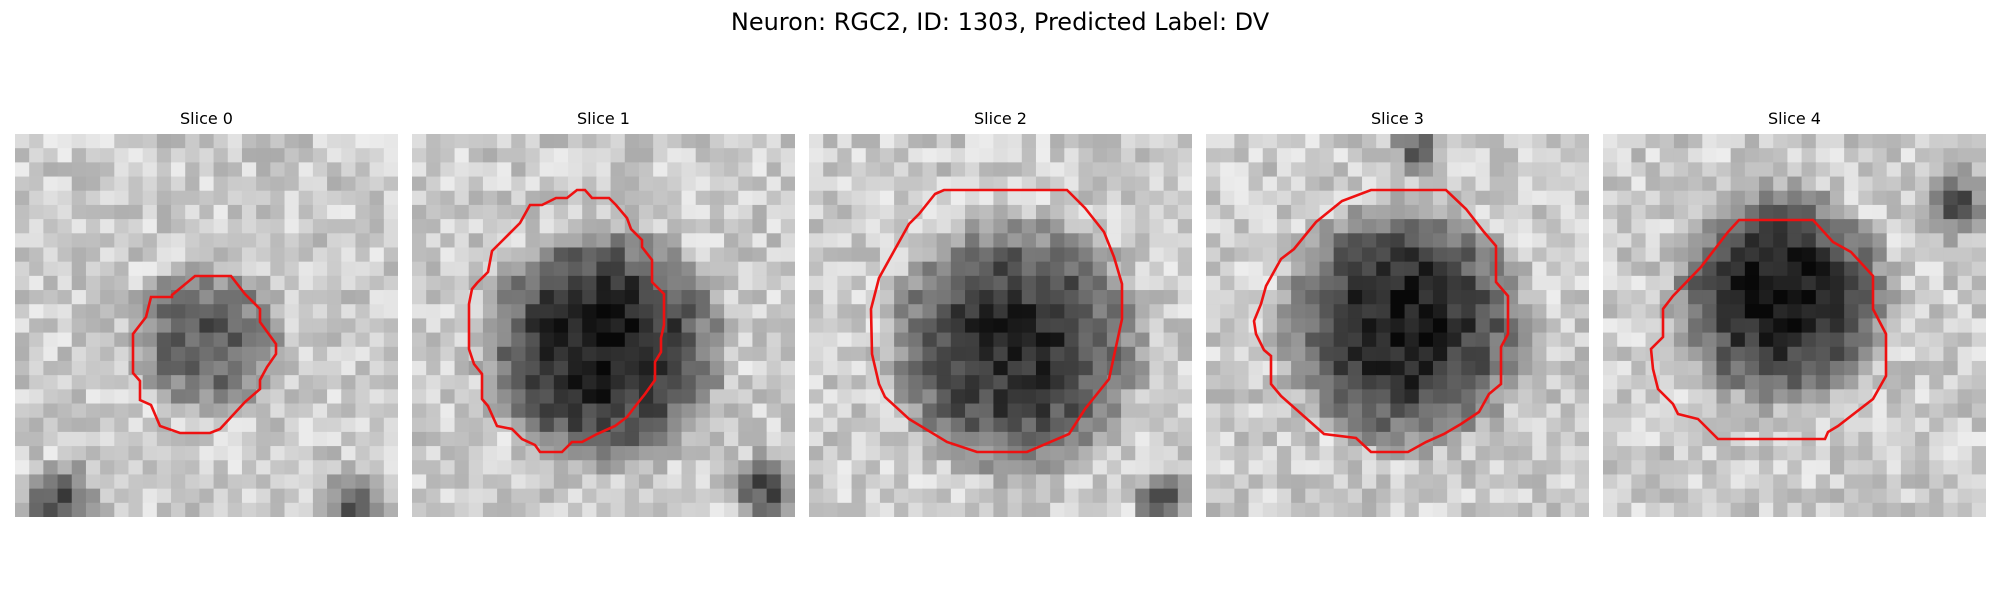 This screenshot has width=2000, height=600. What do you see at coordinates (1397, 118) in the screenshot?
I see `slice-title: Slice 3` at bounding box center [1397, 118].